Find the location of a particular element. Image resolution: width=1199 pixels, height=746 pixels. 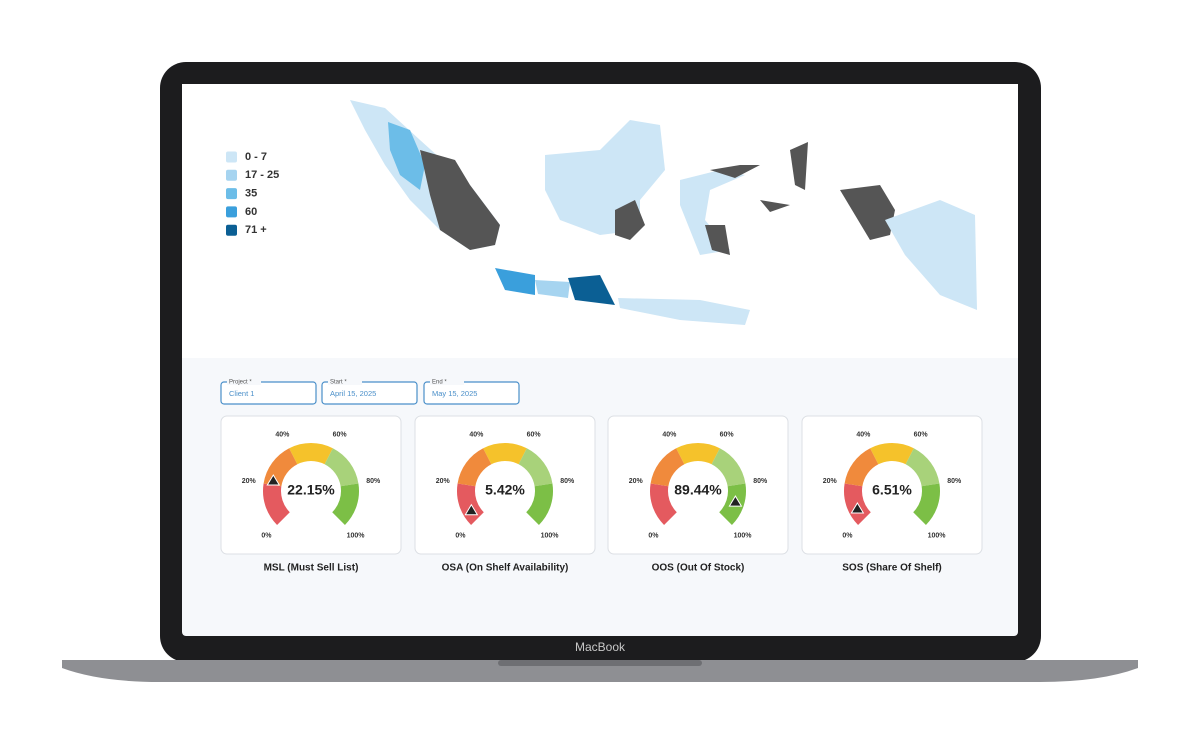

legend-label: 0 - 7 is located at coordinates (256, 157).